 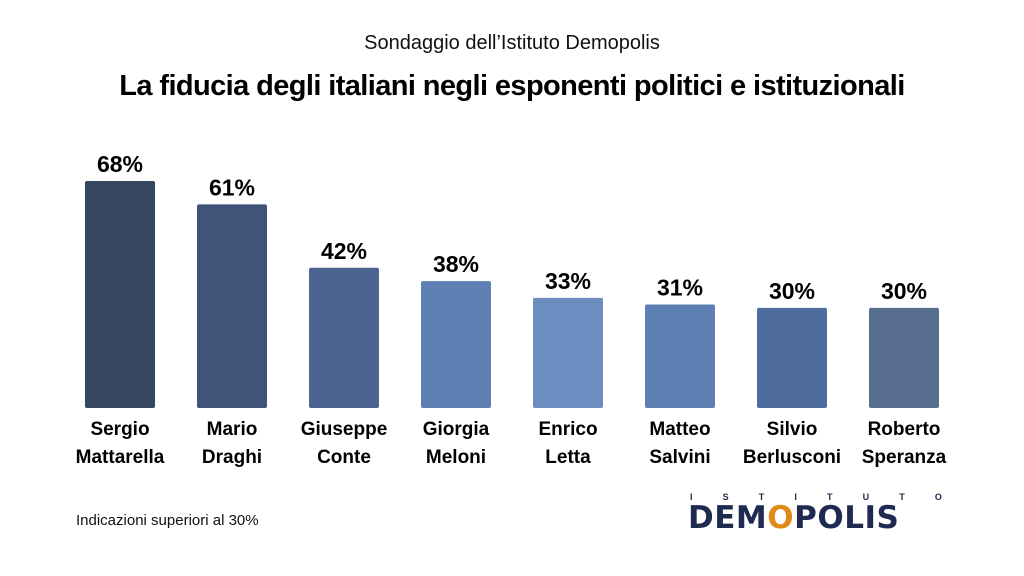 I want to click on logo-text-dem: DEM, so click(x=728, y=518).